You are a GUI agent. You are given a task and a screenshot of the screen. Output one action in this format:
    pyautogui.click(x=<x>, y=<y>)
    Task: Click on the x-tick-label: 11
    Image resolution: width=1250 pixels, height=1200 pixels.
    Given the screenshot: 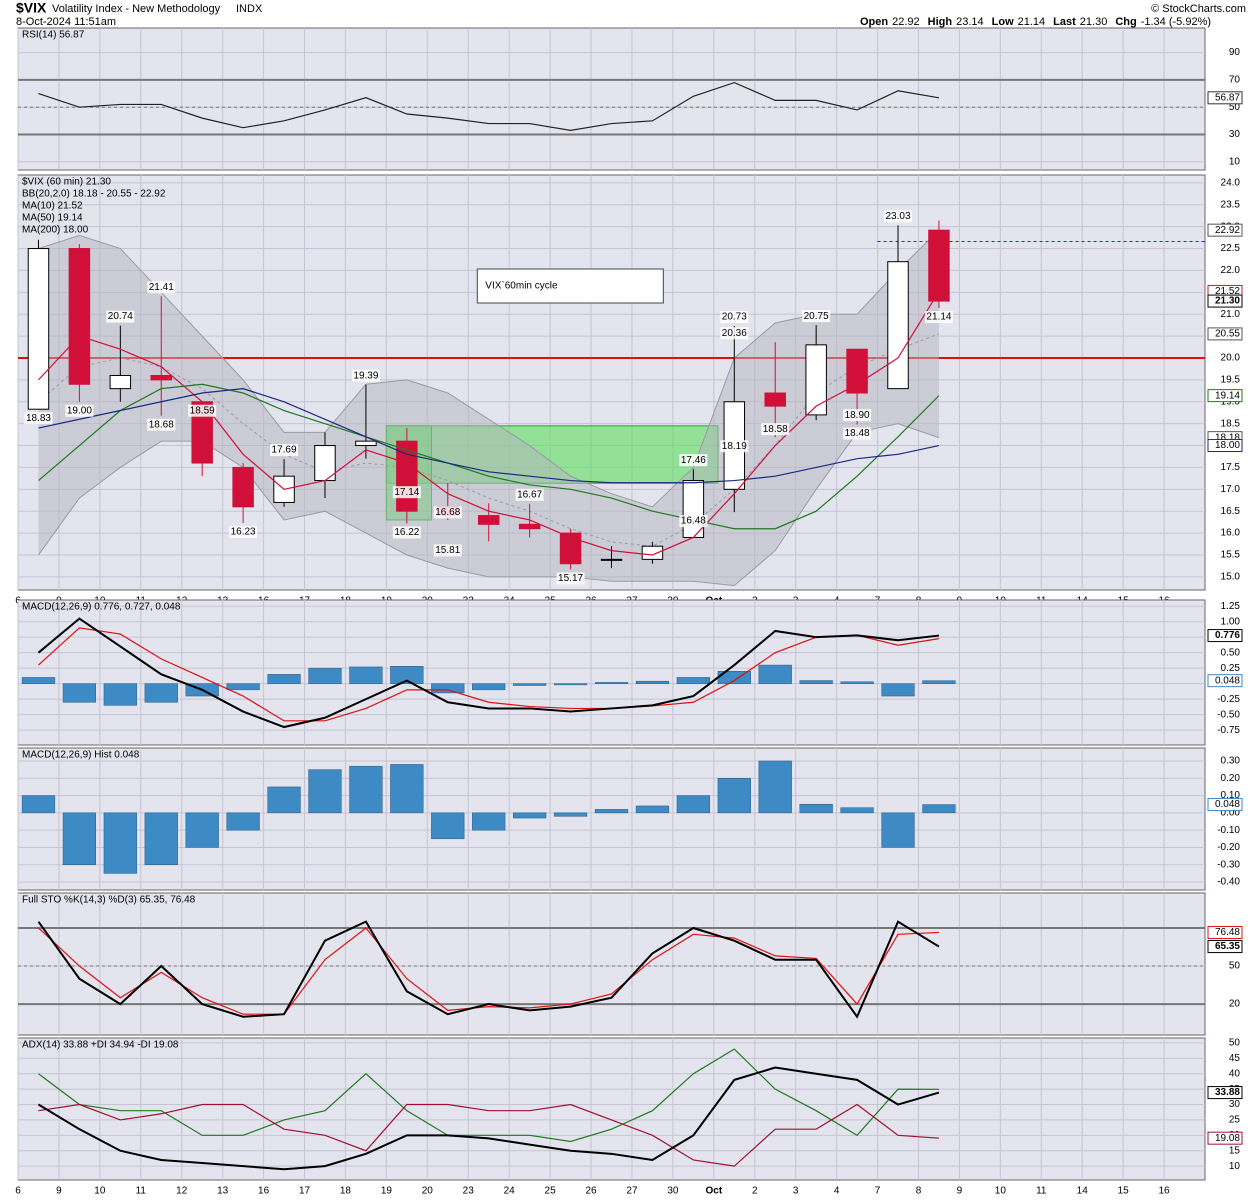 What is the action you would take?
    pyautogui.click(x=1041, y=1191)
    